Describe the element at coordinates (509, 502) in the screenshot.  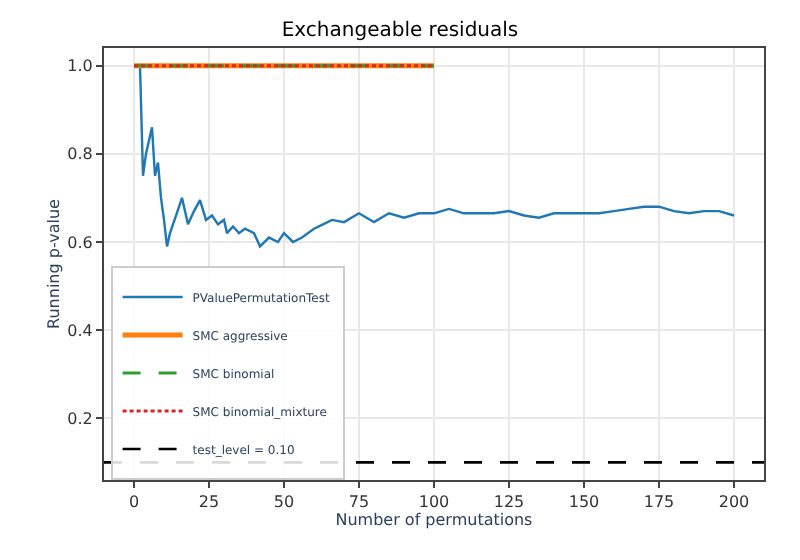
I see `x-tick-label: 125` at that location.